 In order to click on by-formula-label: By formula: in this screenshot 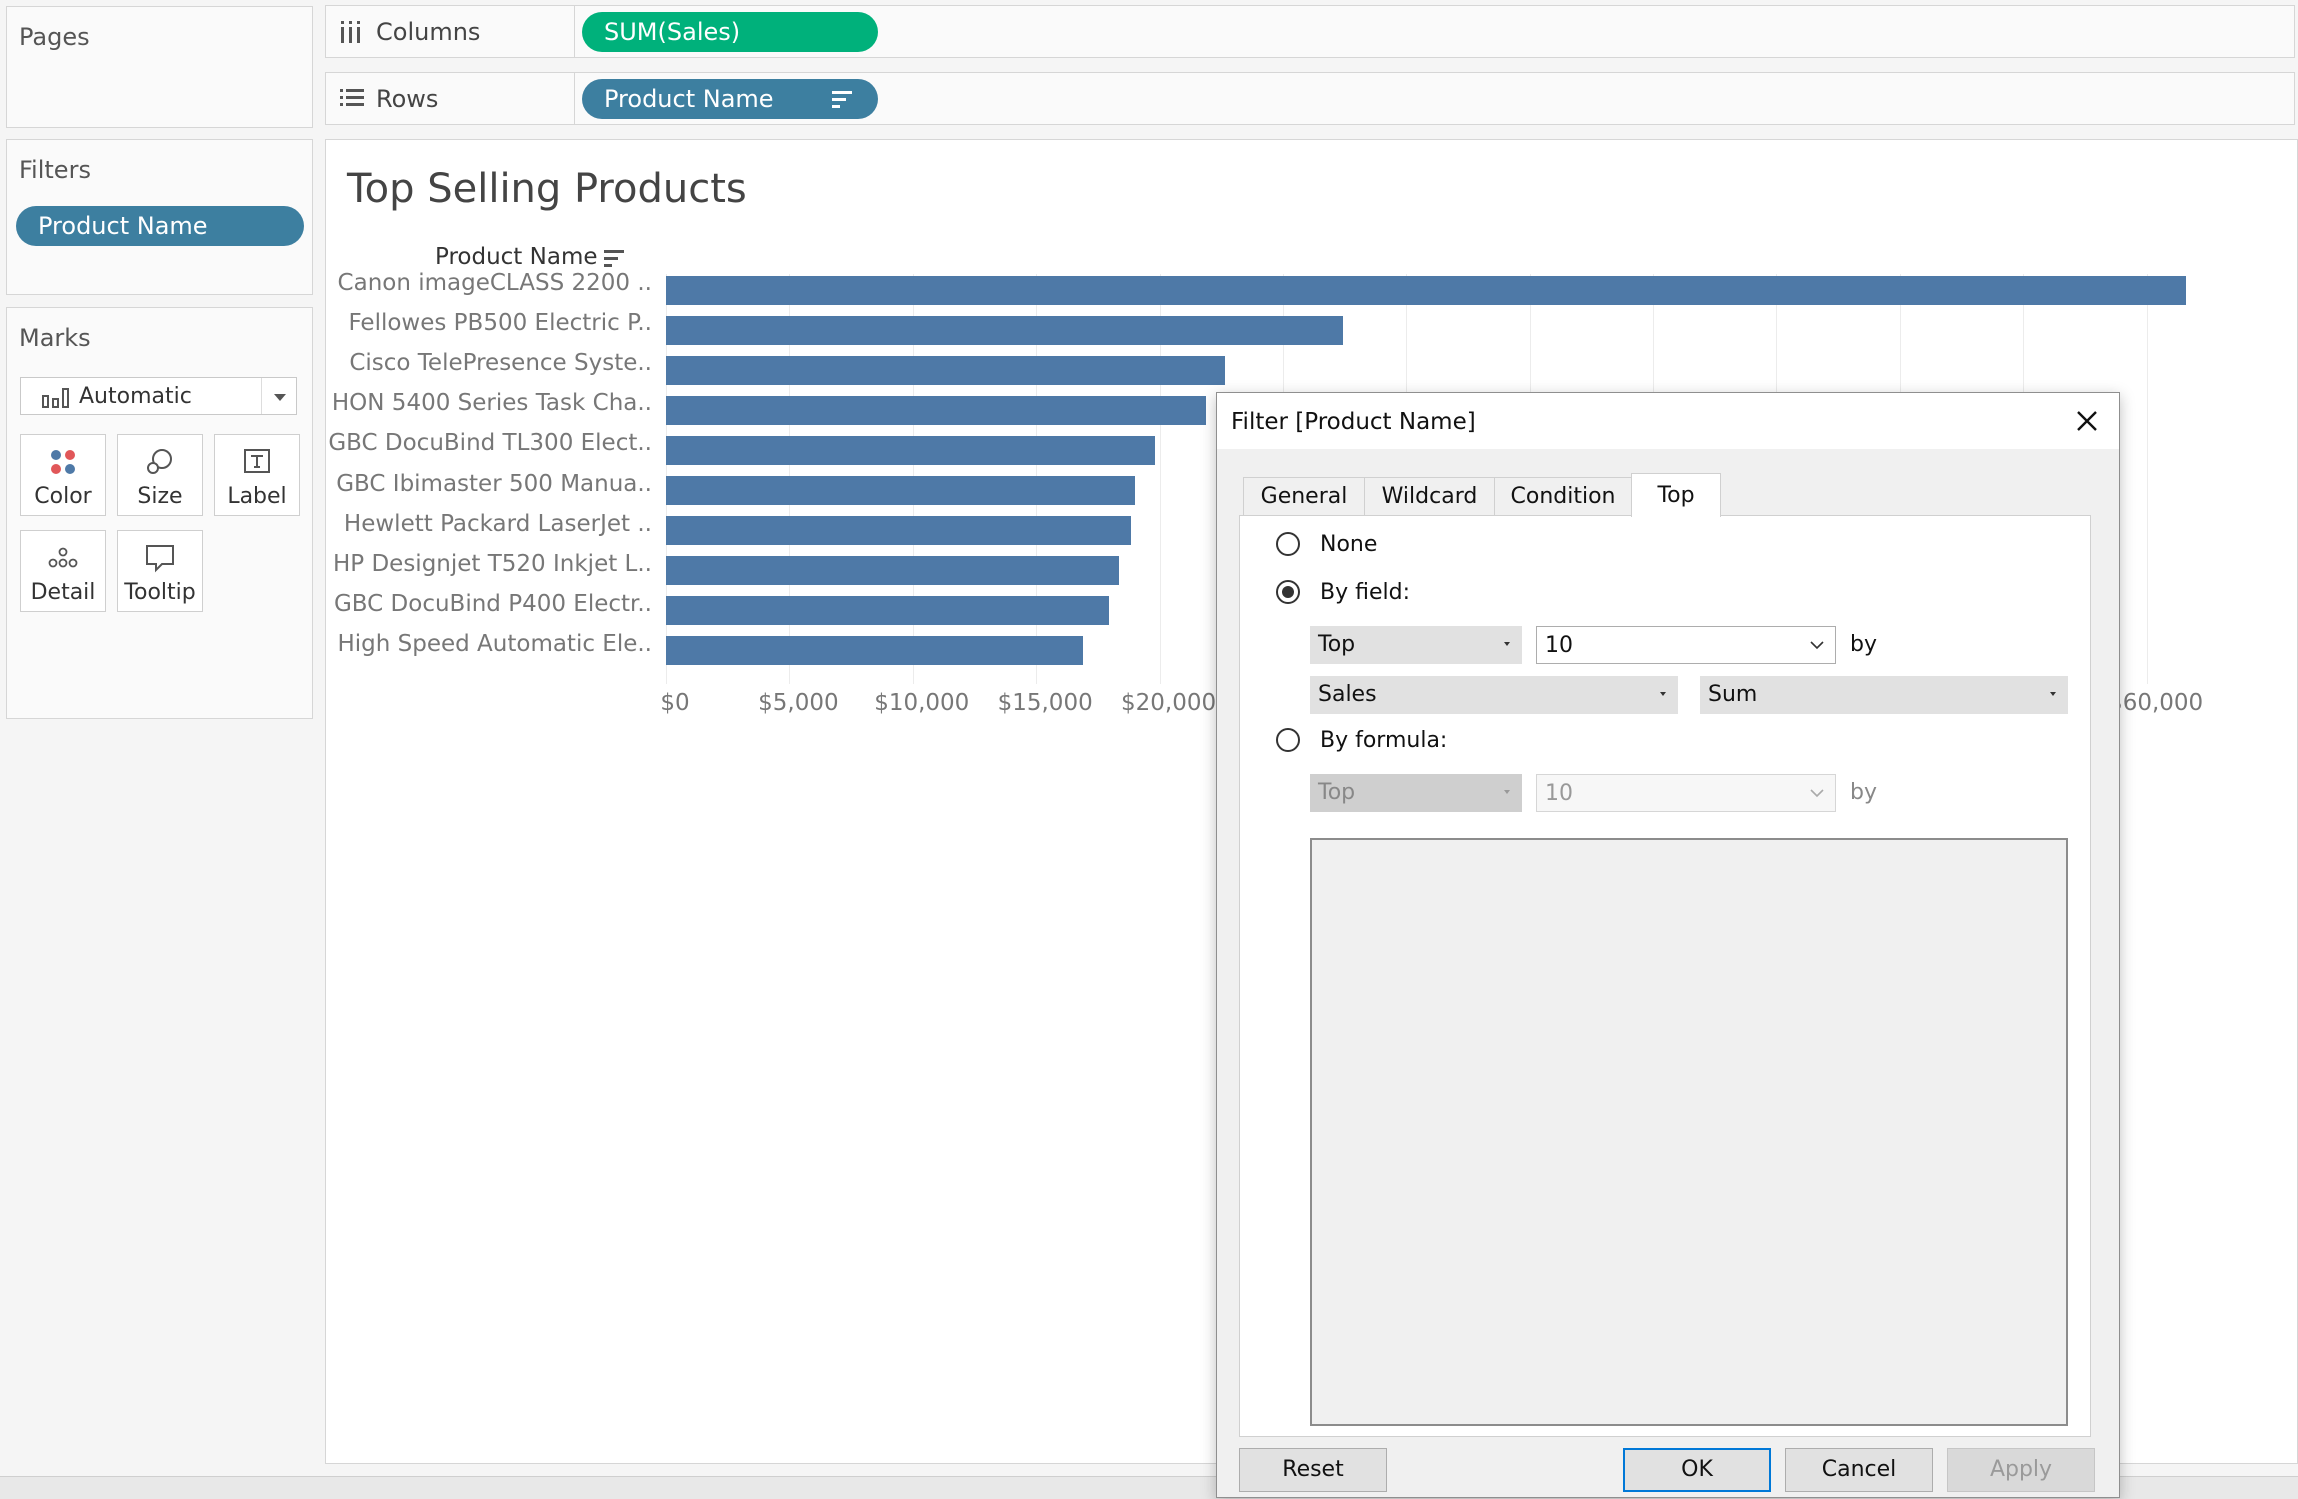, I will do `click(1384, 740)`.